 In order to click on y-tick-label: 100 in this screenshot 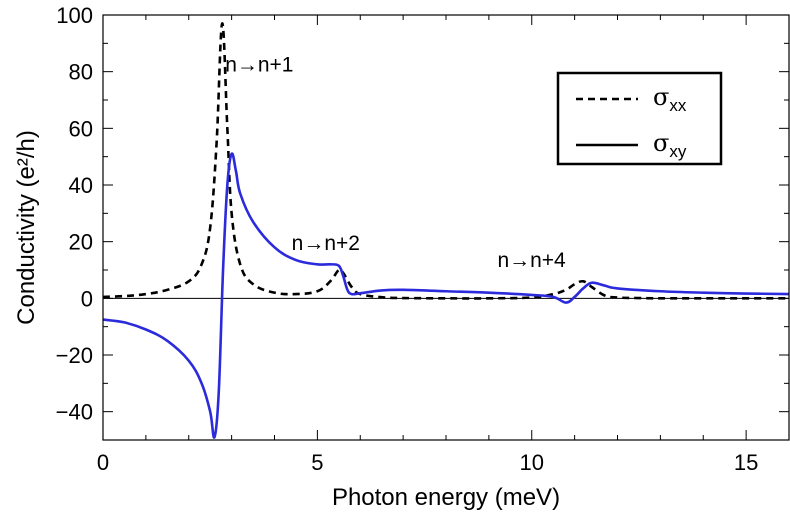, I will do `click(74, 15)`.